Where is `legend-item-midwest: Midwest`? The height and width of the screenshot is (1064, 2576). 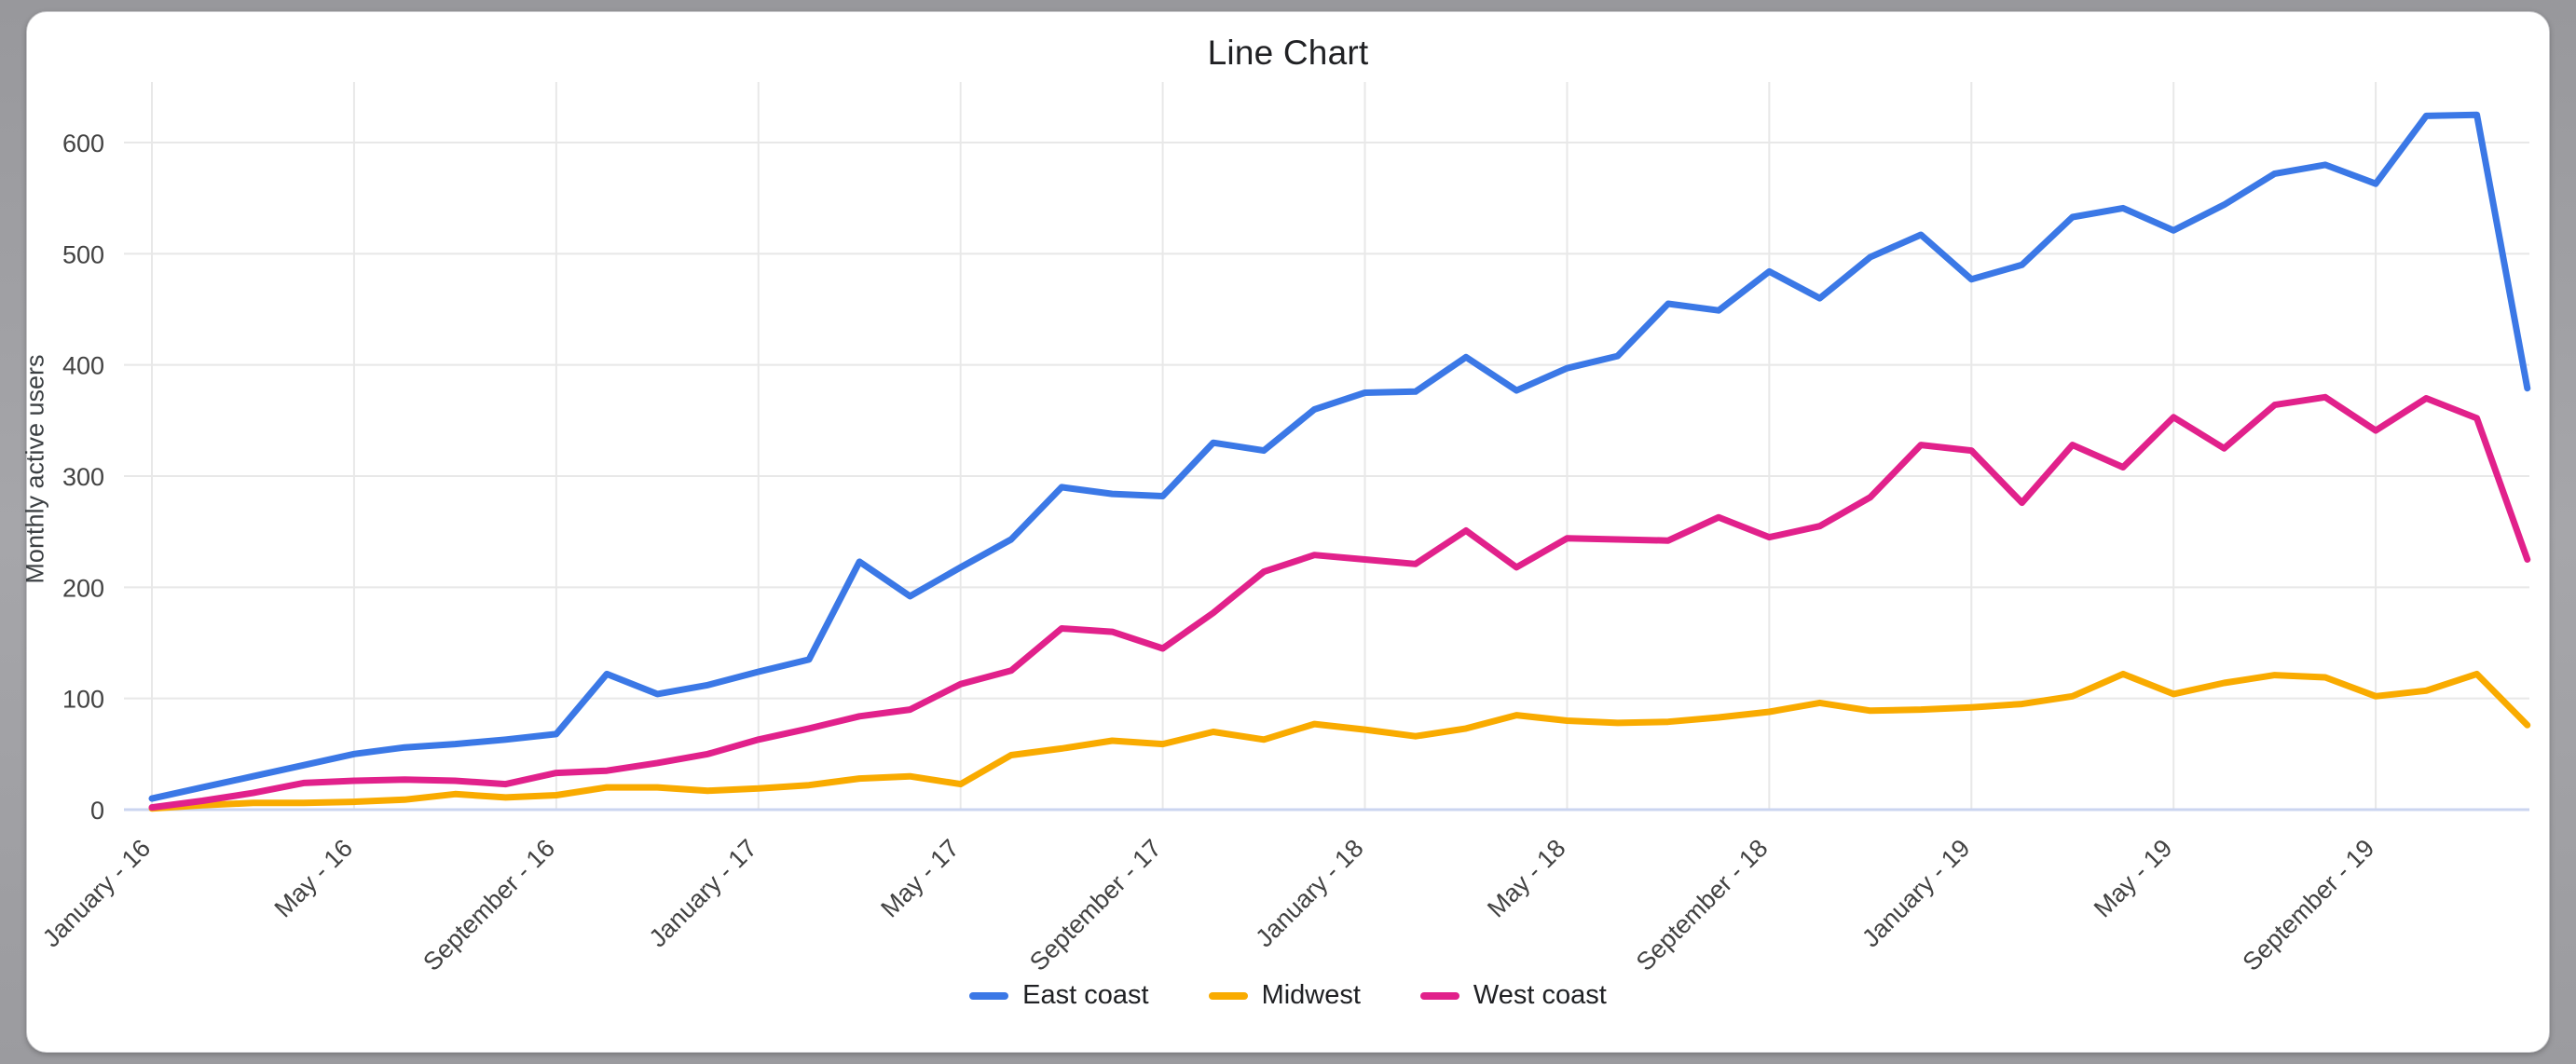 legend-item-midwest: Midwest is located at coordinates (1284, 995).